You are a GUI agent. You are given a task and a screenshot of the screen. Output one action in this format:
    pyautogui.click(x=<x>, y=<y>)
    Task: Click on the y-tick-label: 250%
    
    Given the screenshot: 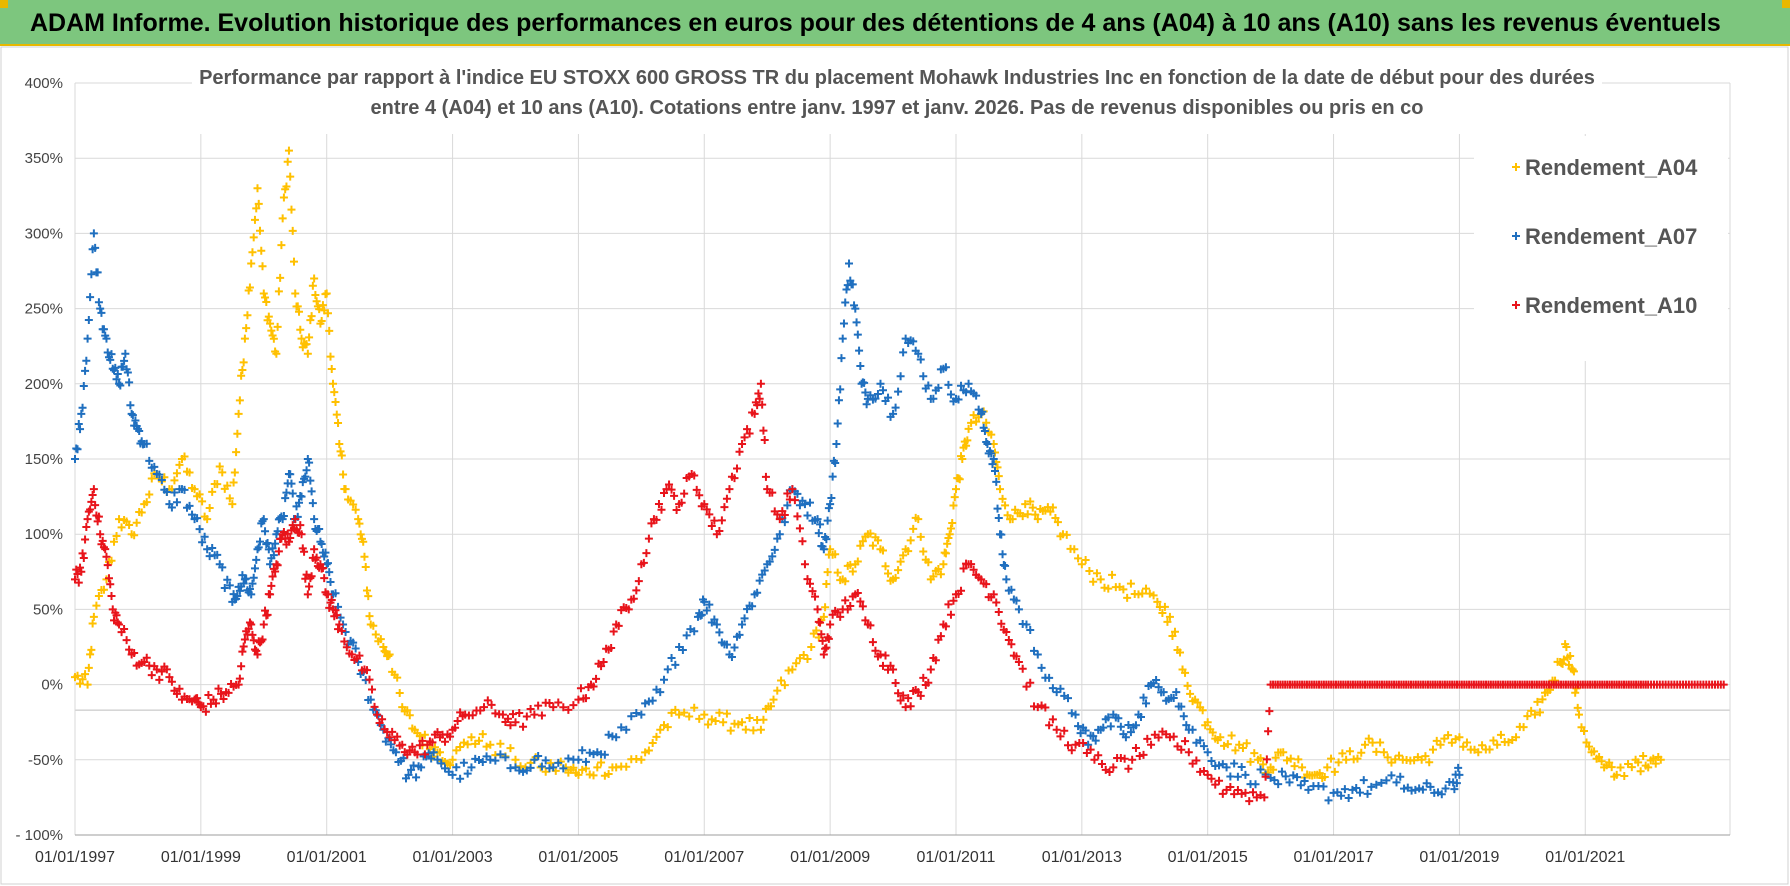 What is the action you would take?
    pyautogui.click(x=44, y=309)
    